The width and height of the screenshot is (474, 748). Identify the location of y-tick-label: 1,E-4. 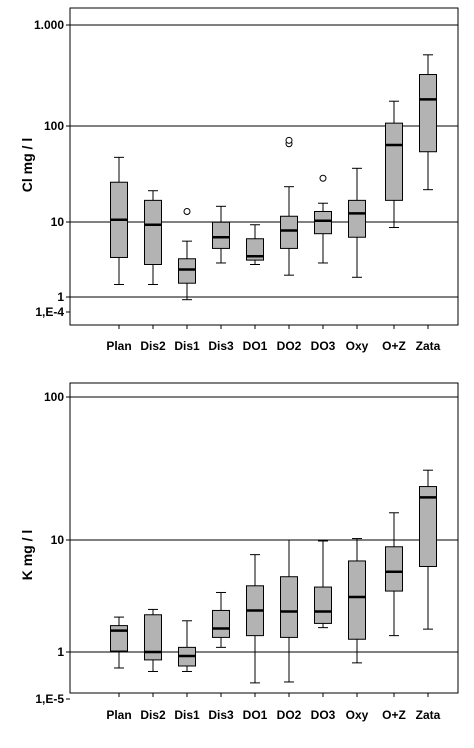
(49, 312).